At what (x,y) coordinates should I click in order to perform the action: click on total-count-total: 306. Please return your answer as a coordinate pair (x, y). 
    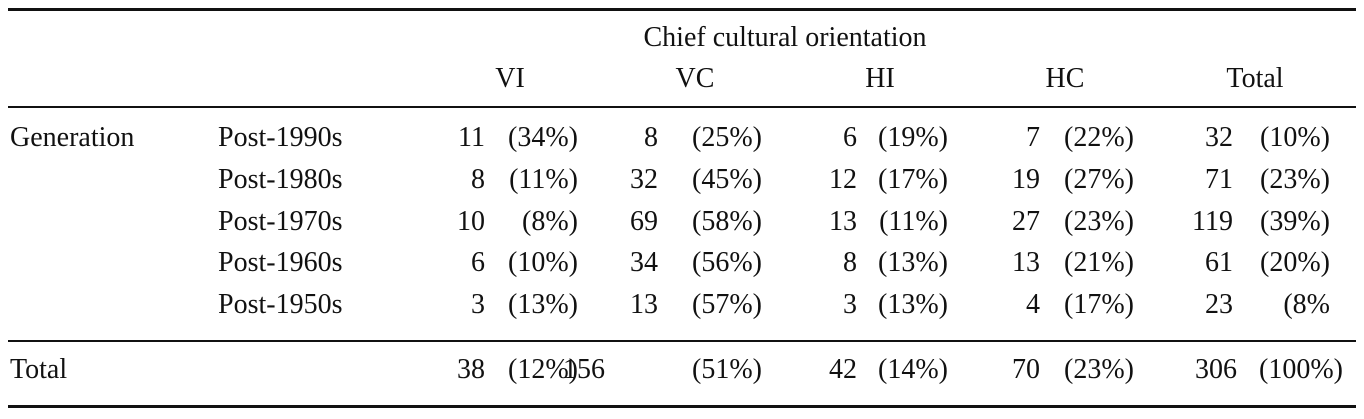
    Looking at the image, I should click on (1216, 369).